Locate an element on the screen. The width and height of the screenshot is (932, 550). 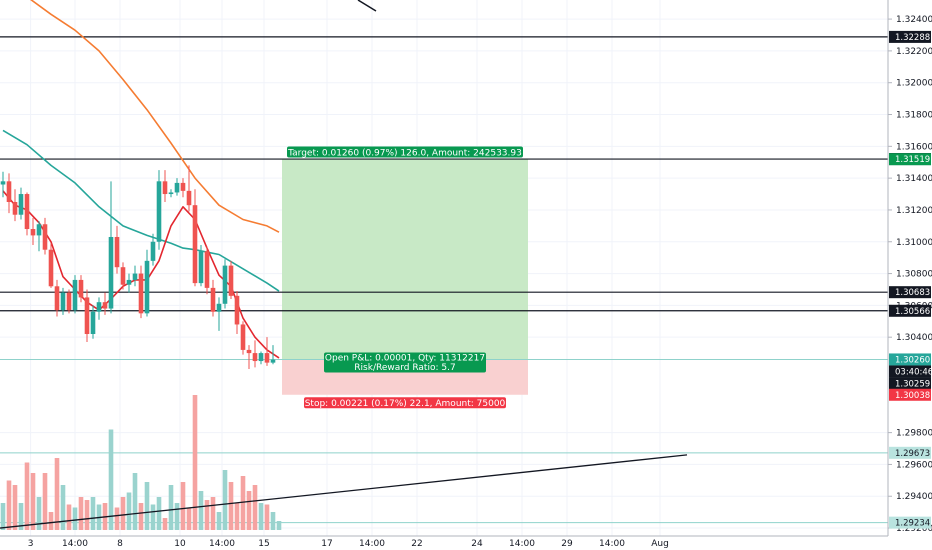
svg-text: Risk/Reward Ratio: 5.7 is located at coordinates (404, 368).